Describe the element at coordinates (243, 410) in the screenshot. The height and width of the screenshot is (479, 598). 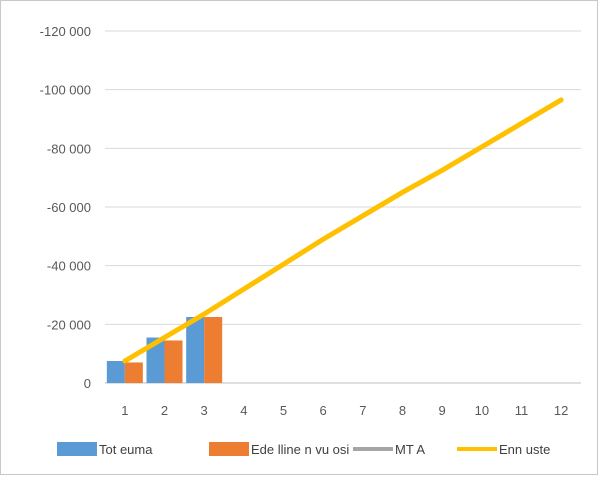
I see `x-tick-label: 4` at that location.